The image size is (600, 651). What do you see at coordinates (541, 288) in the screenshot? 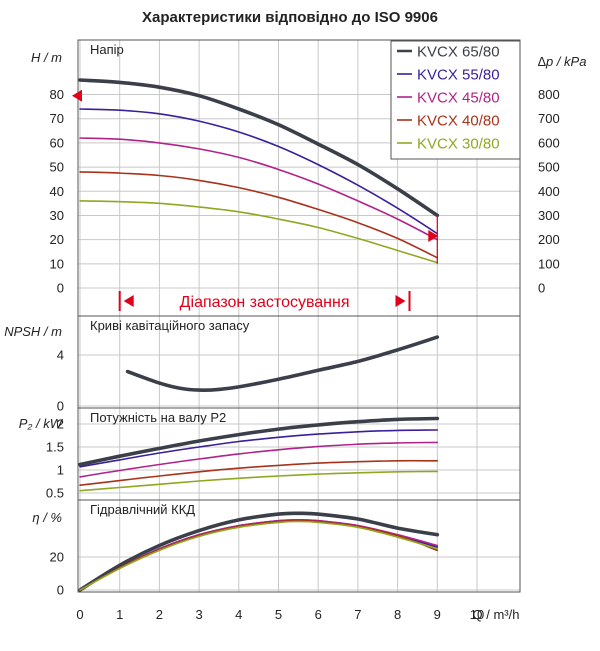
I see `y2-tick-label: 0` at bounding box center [541, 288].